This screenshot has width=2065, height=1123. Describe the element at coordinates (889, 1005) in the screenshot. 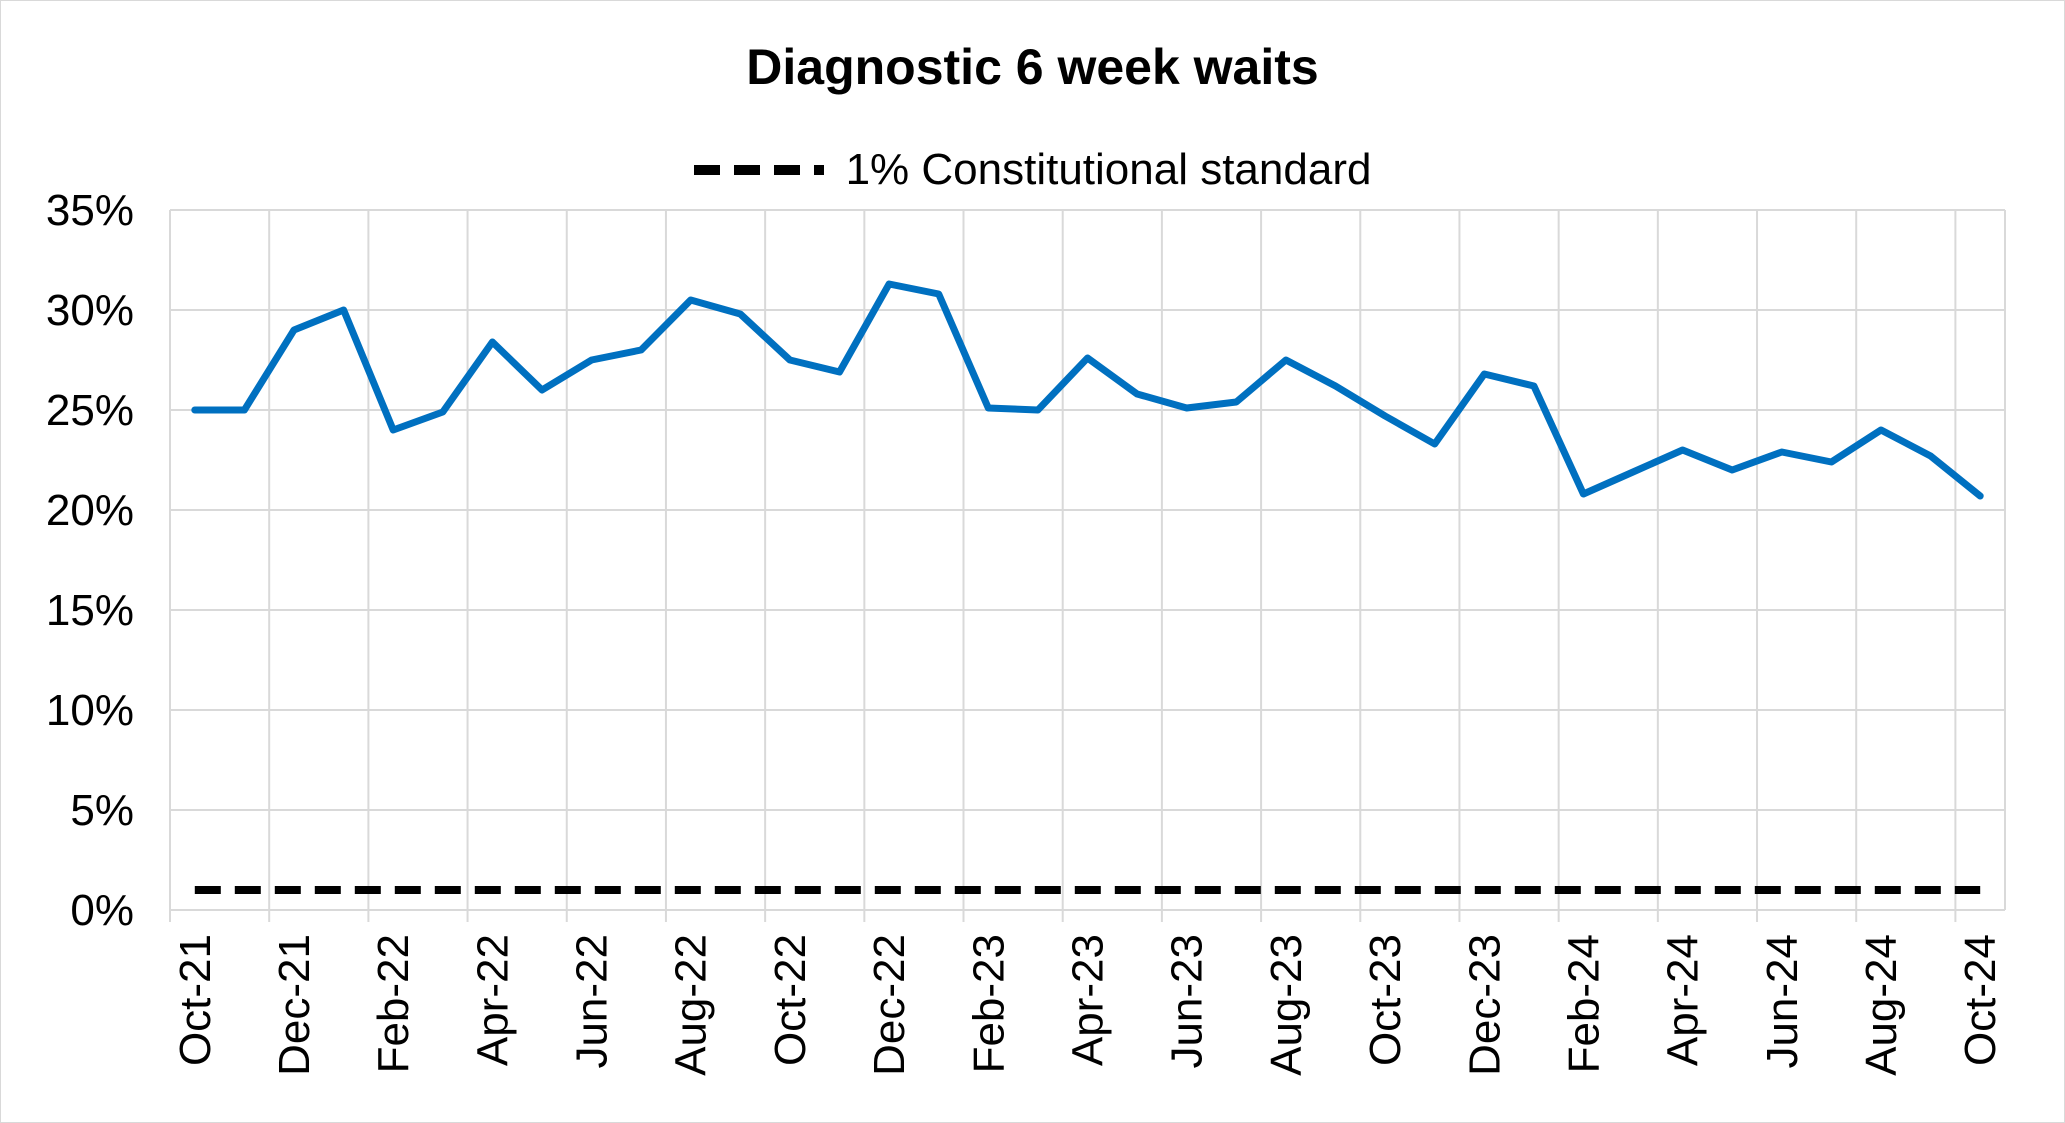

I see `x-tick-label: Dec-22` at that location.